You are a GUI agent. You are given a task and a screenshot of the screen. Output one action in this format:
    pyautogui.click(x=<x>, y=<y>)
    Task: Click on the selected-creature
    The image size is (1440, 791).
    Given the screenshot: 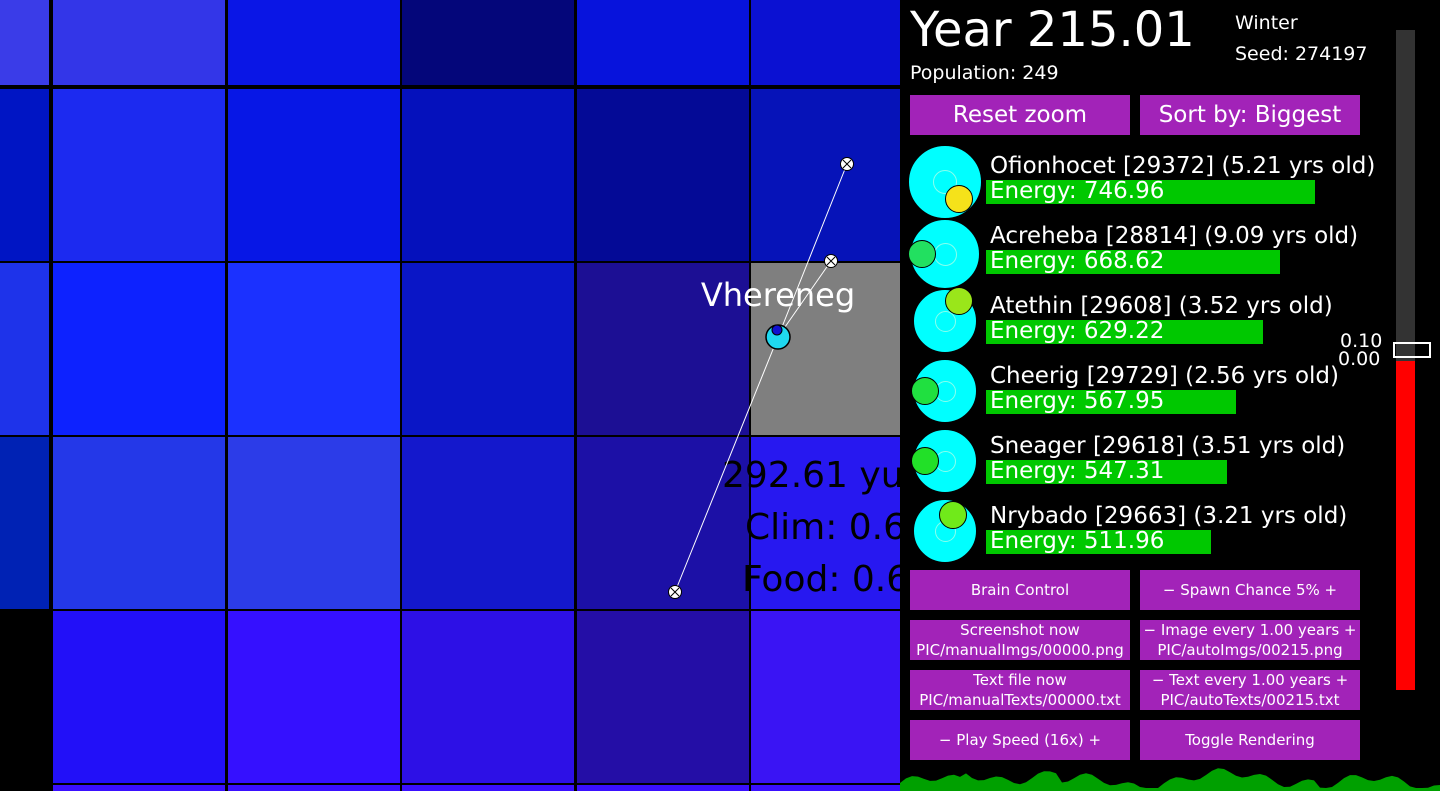 What is the action you would take?
    pyautogui.click(x=778, y=337)
    